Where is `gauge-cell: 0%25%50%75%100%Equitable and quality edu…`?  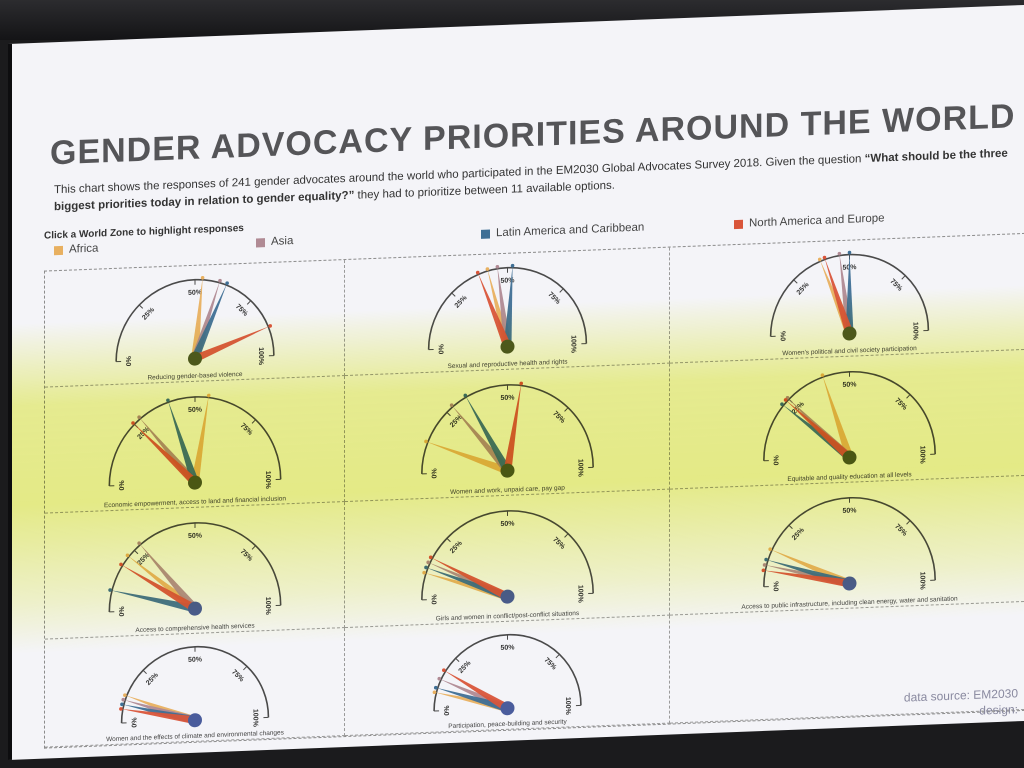 gauge-cell: 0%25%50%75%100%Equitable and quality edu… is located at coordinates (847, 419).